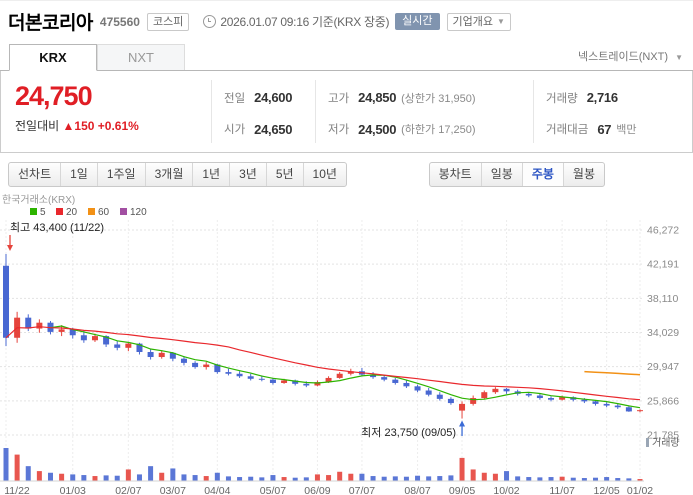 The image size is (693, 495). Describe the element at coordinates (543, 174) in the screenshot. I see `period-weekly-button: 주봉` at that location.